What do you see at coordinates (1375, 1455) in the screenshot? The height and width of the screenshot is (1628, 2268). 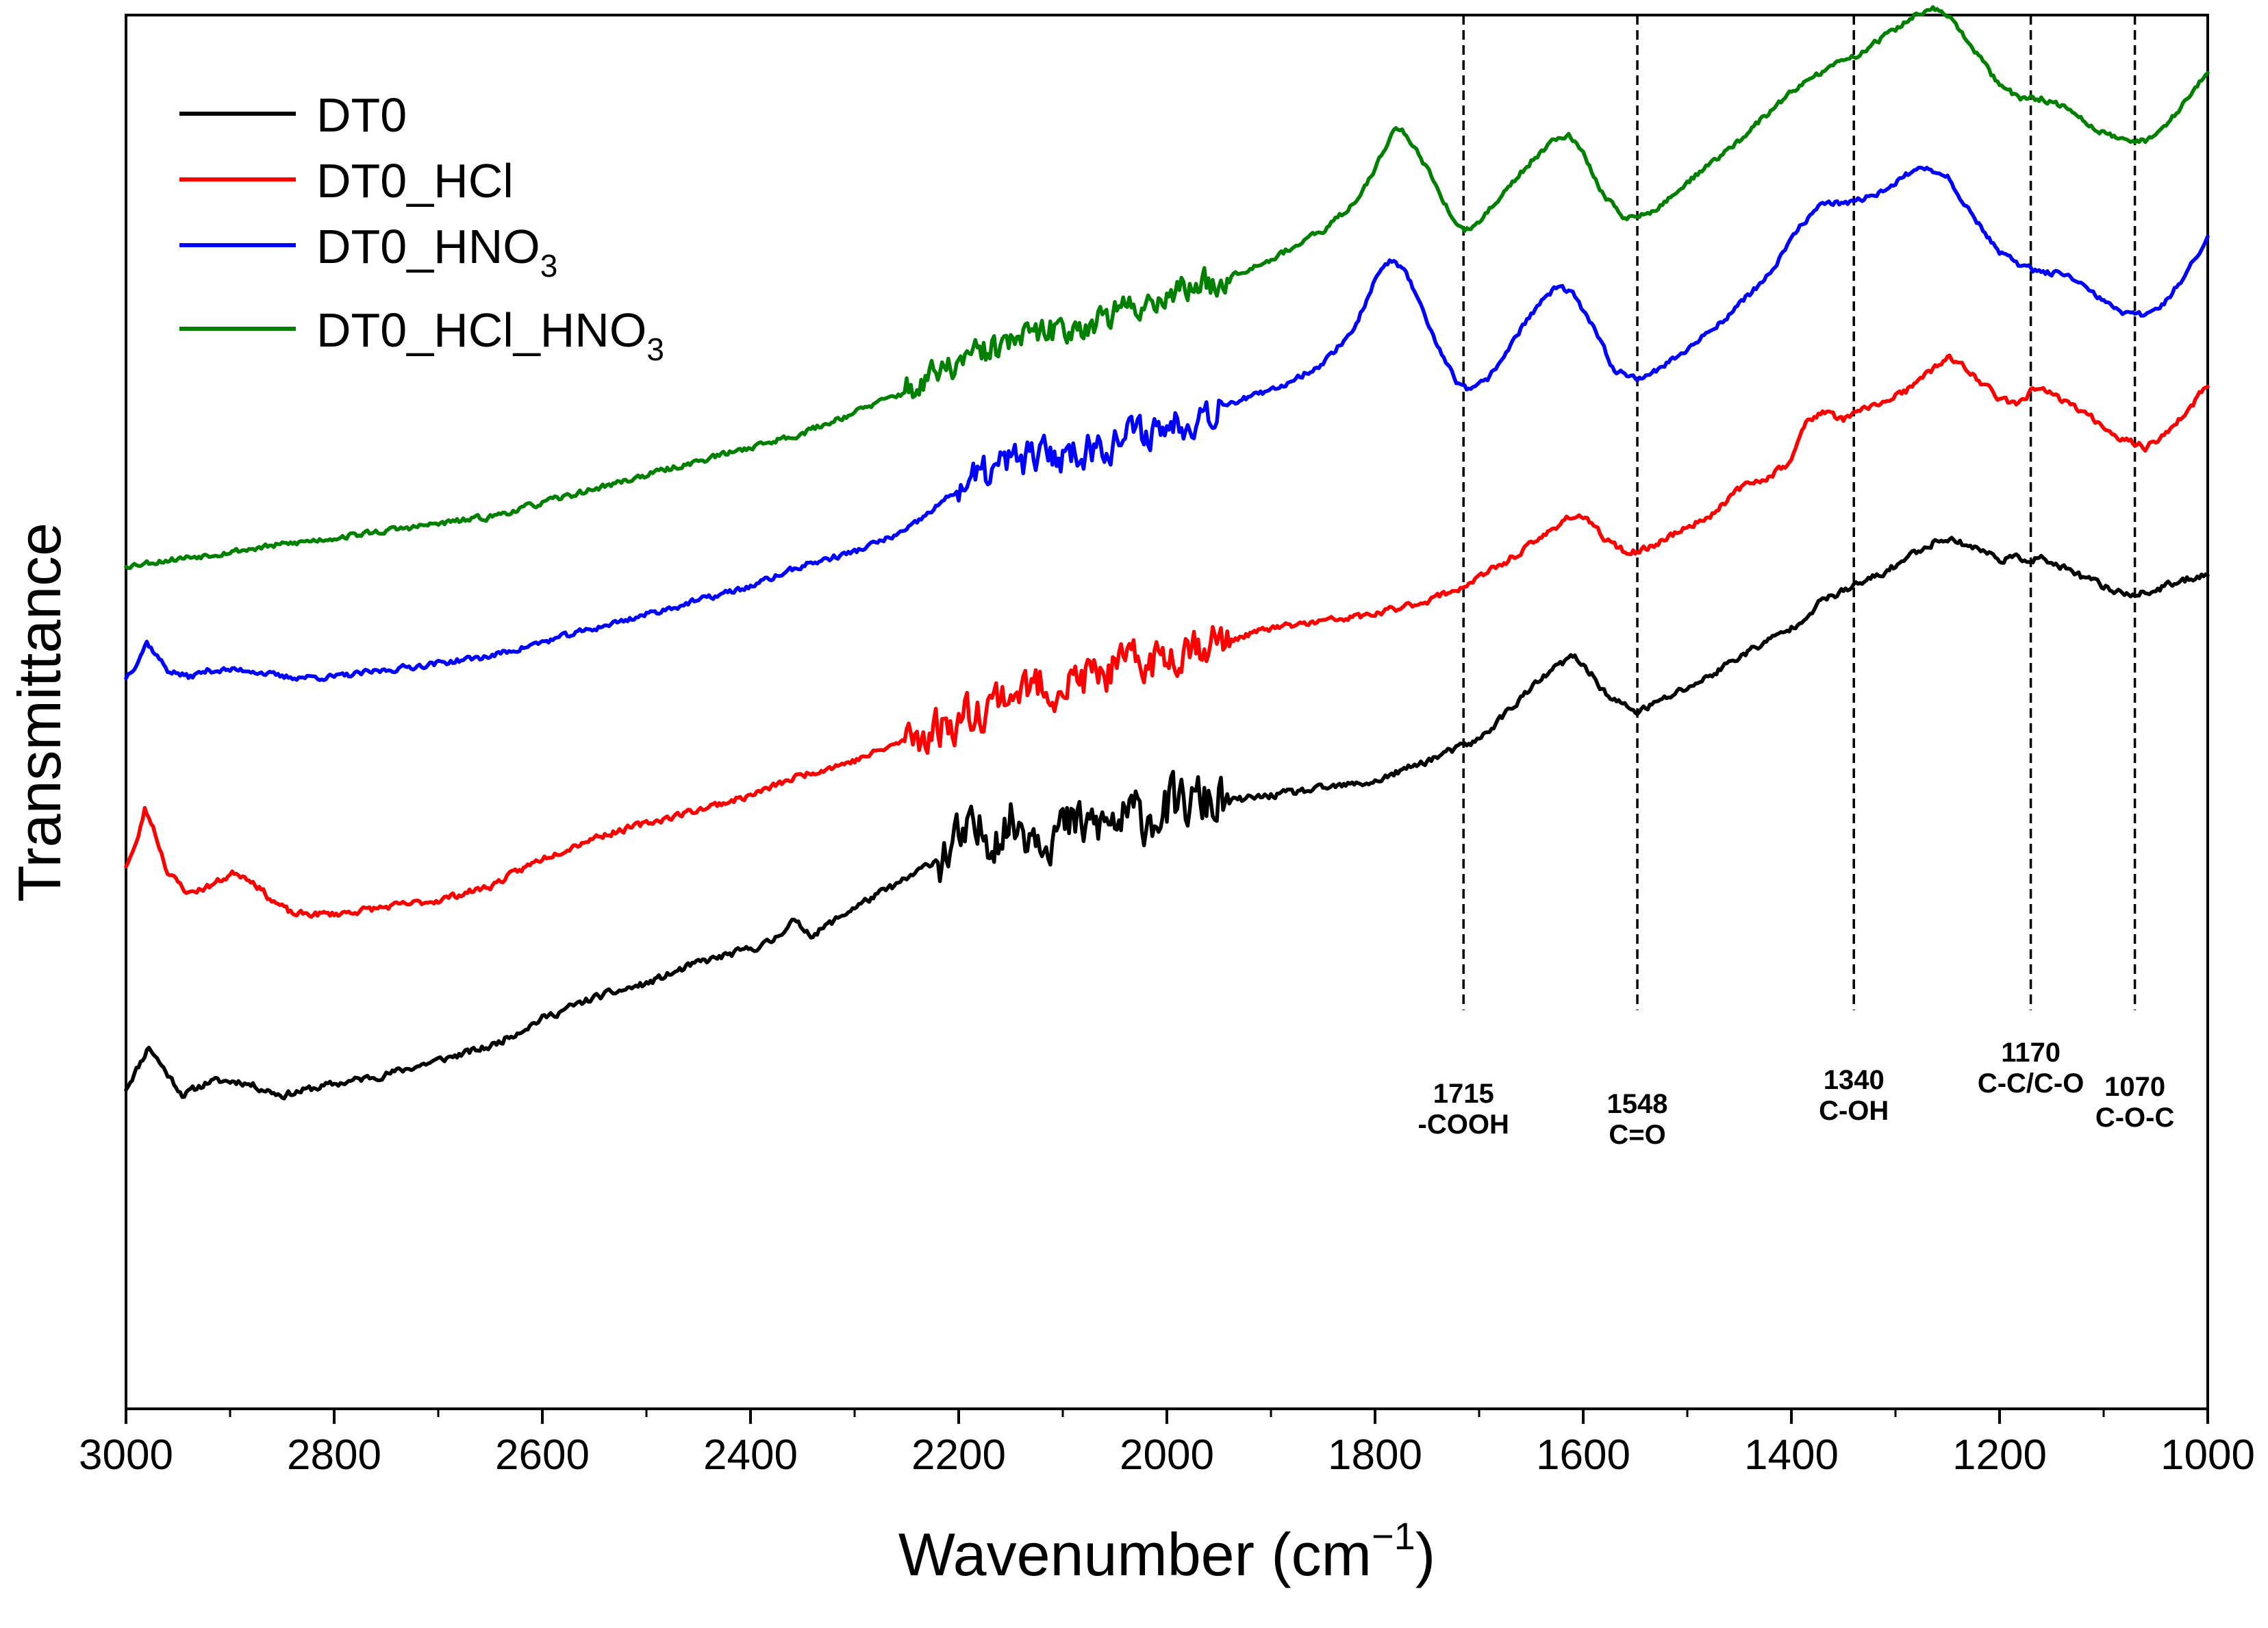 I see `x-tick-label: 1800` at bounding box center [1375, 1455].